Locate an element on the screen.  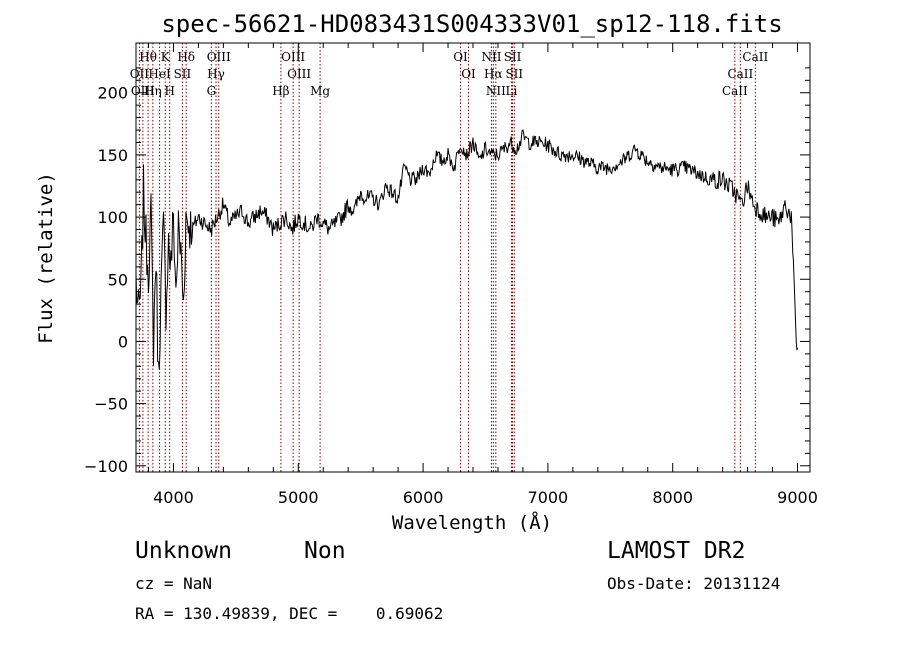
x-tick-label: 6000 is located at coordinates (423, 497).